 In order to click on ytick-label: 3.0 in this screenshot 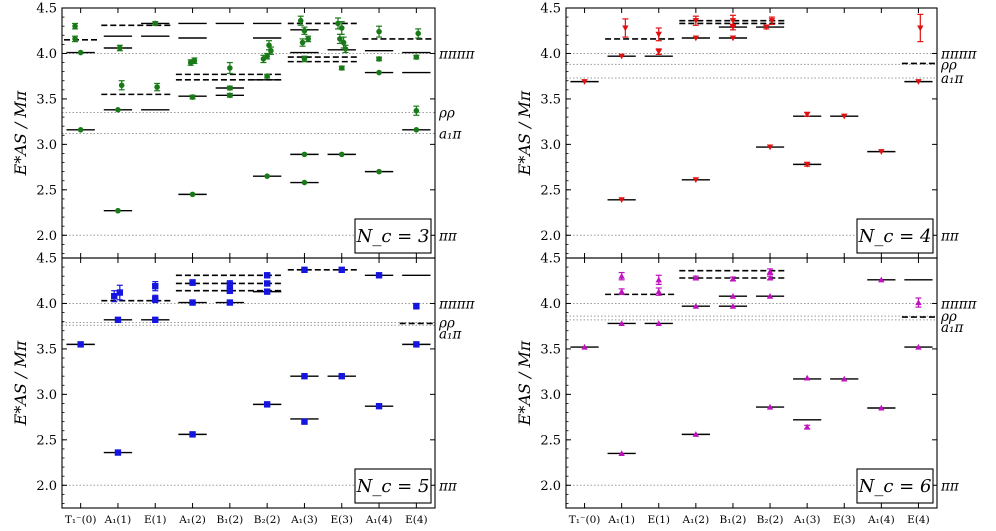, I will do `click(46, 145)`.